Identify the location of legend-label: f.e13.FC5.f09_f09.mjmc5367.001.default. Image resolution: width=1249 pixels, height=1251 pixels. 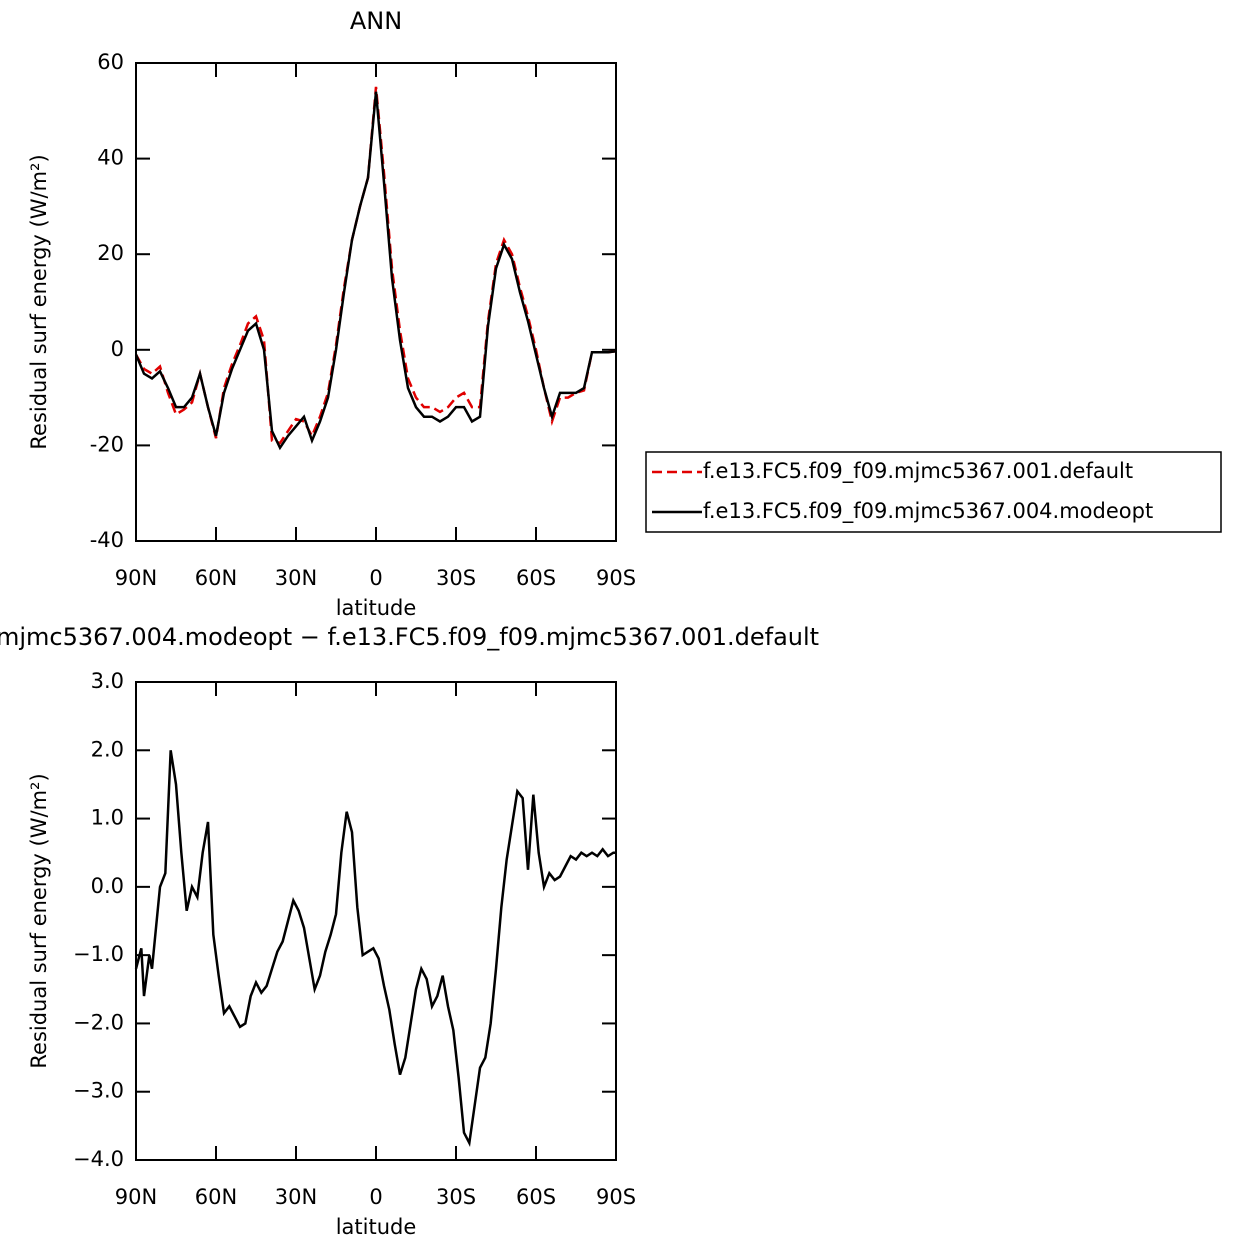
(918, 471).